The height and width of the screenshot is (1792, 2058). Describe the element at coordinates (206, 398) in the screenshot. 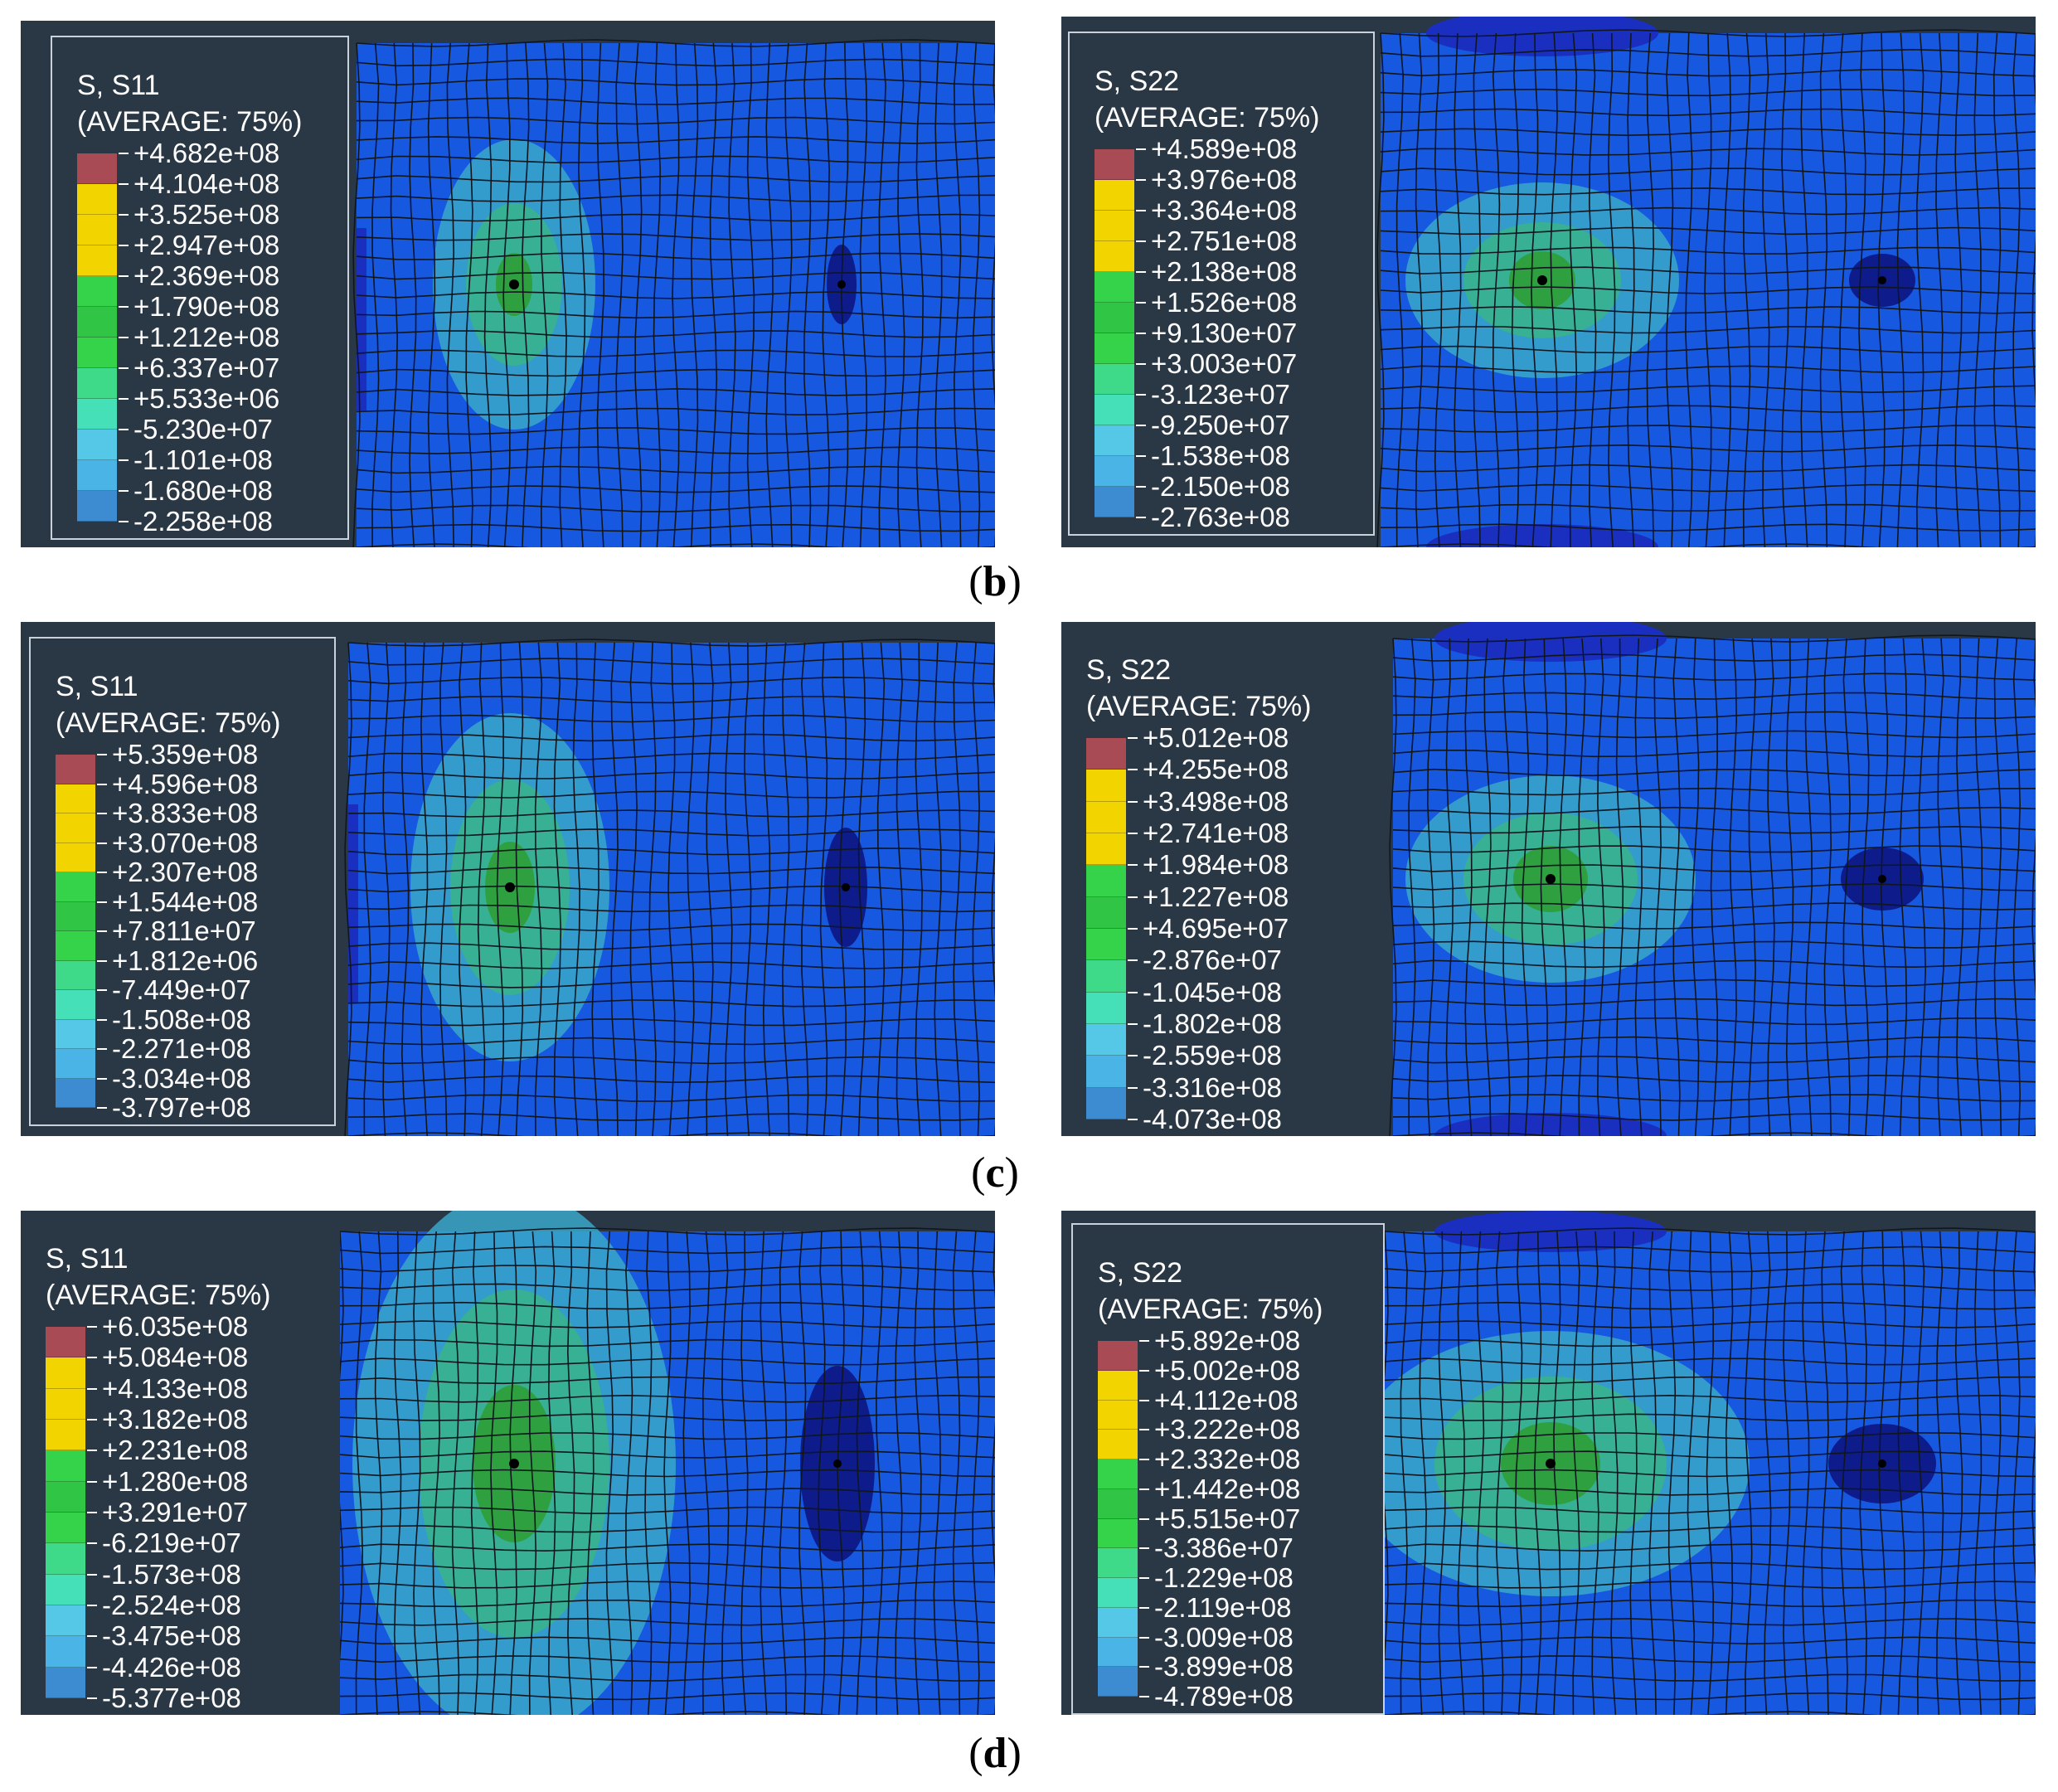

I see `legend-value-label: +5.533e+06` at that location.